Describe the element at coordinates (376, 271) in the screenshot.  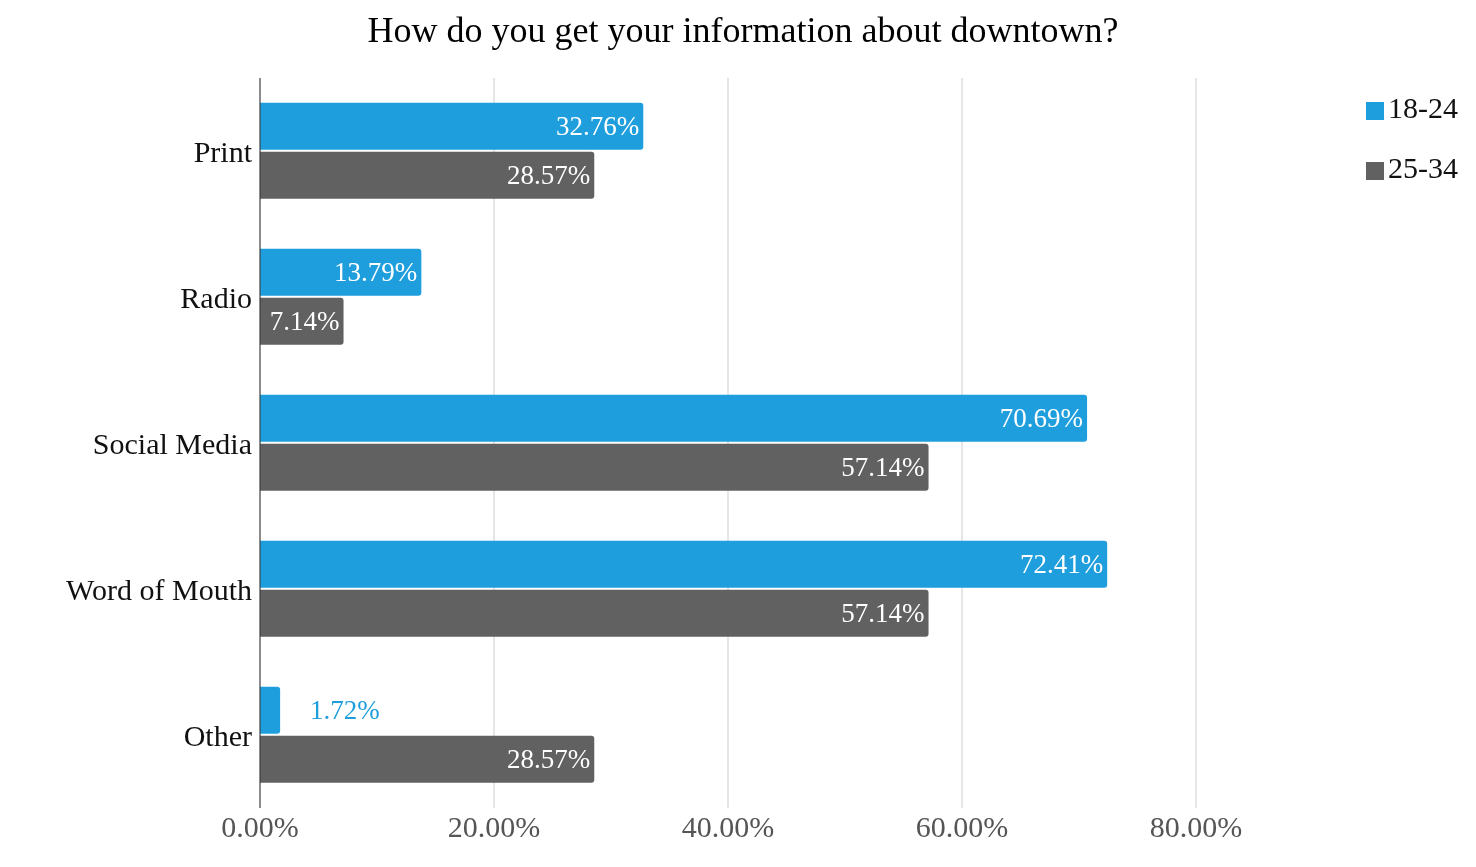
I see `data-label: 13.79%` at that location.